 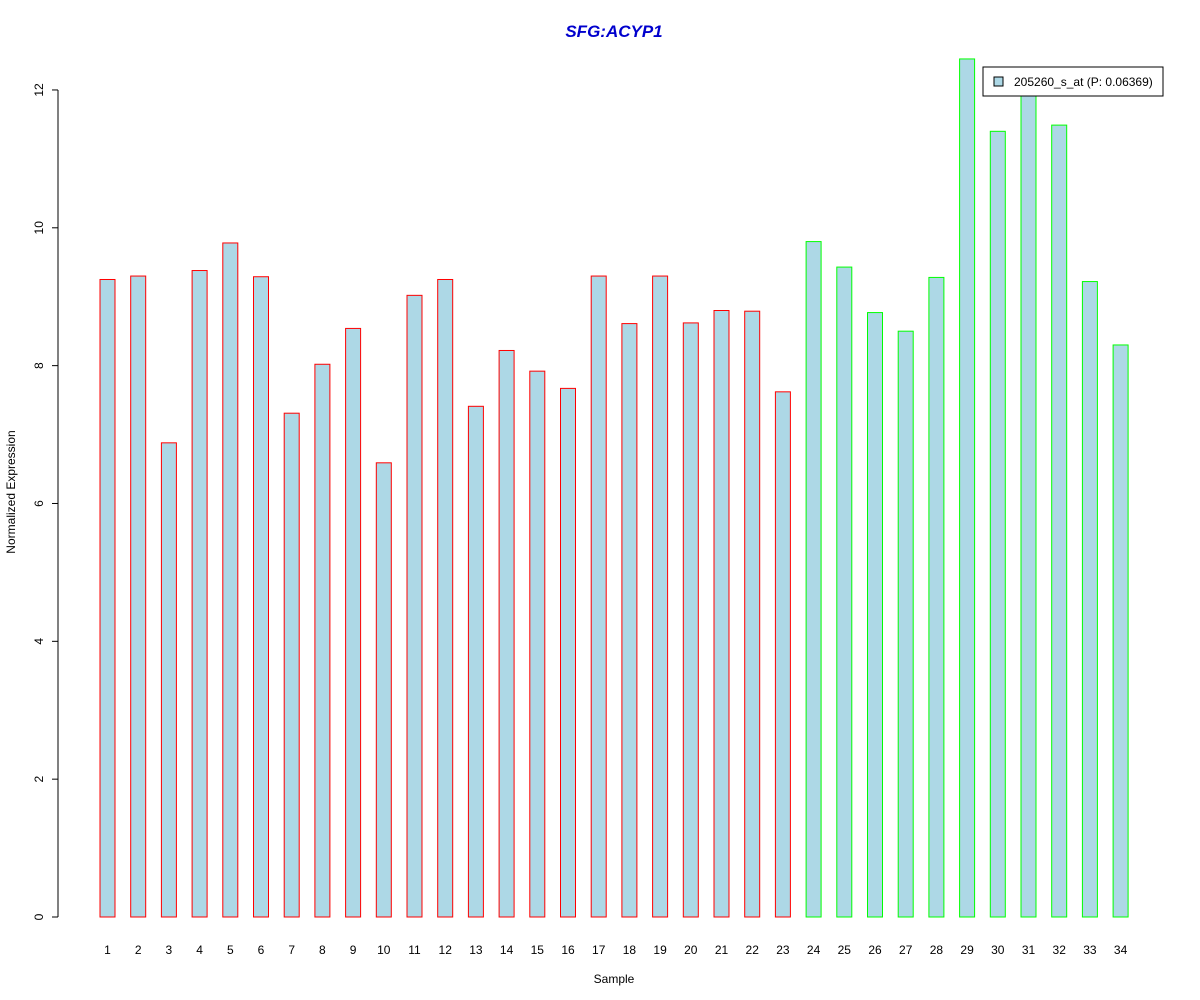 What do you see at coordinates (906, 950) in the screenshot?
I see `x-tick-label: 27` at bounding box center [906, 950].